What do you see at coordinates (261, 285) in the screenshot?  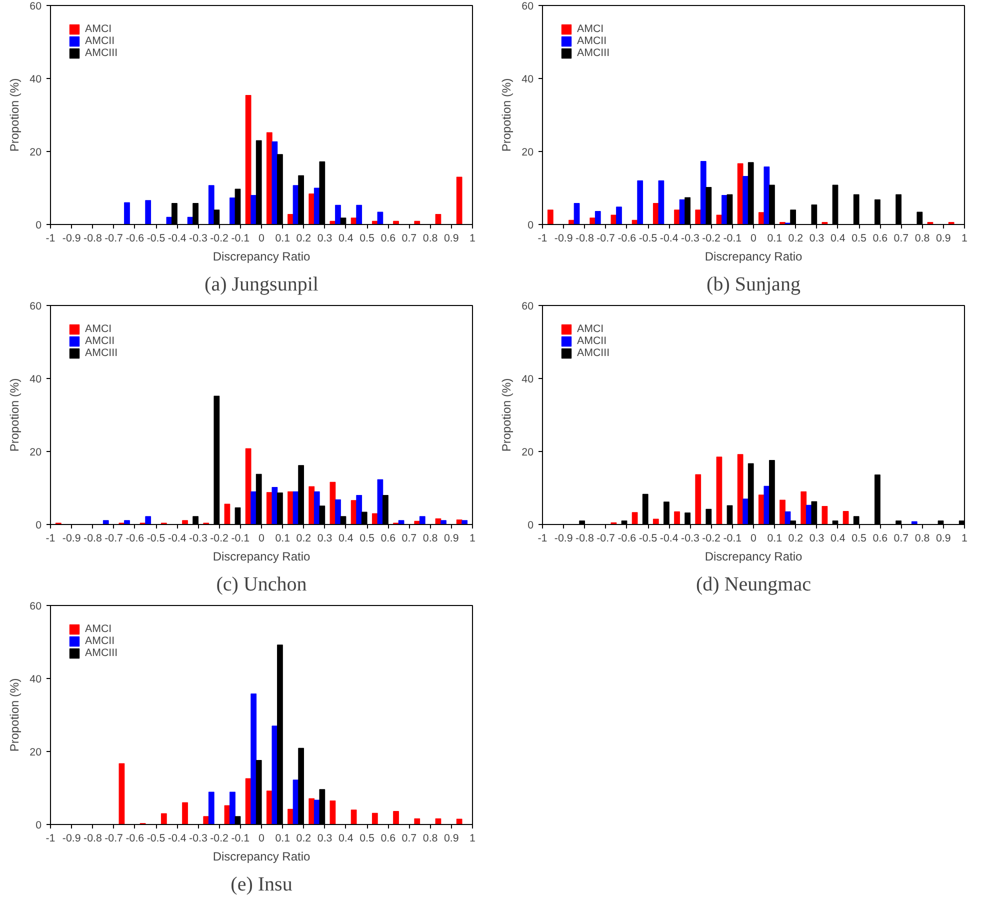 I see `text: (a) Jungsunpil` at bounding box center [261, 285].